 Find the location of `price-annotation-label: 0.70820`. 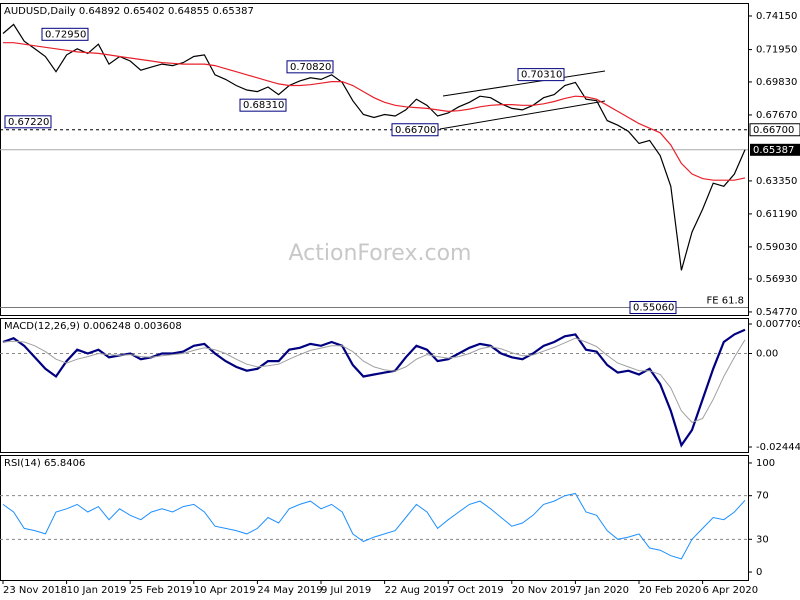

price-annotation-label: 0.70820 is located at coordinates (310, 67).